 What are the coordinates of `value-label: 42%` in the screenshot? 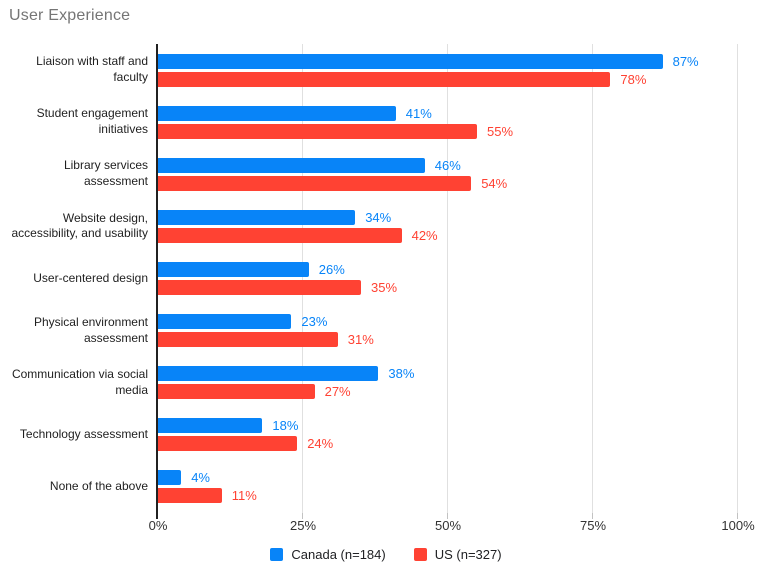 It's located at (424, 235).